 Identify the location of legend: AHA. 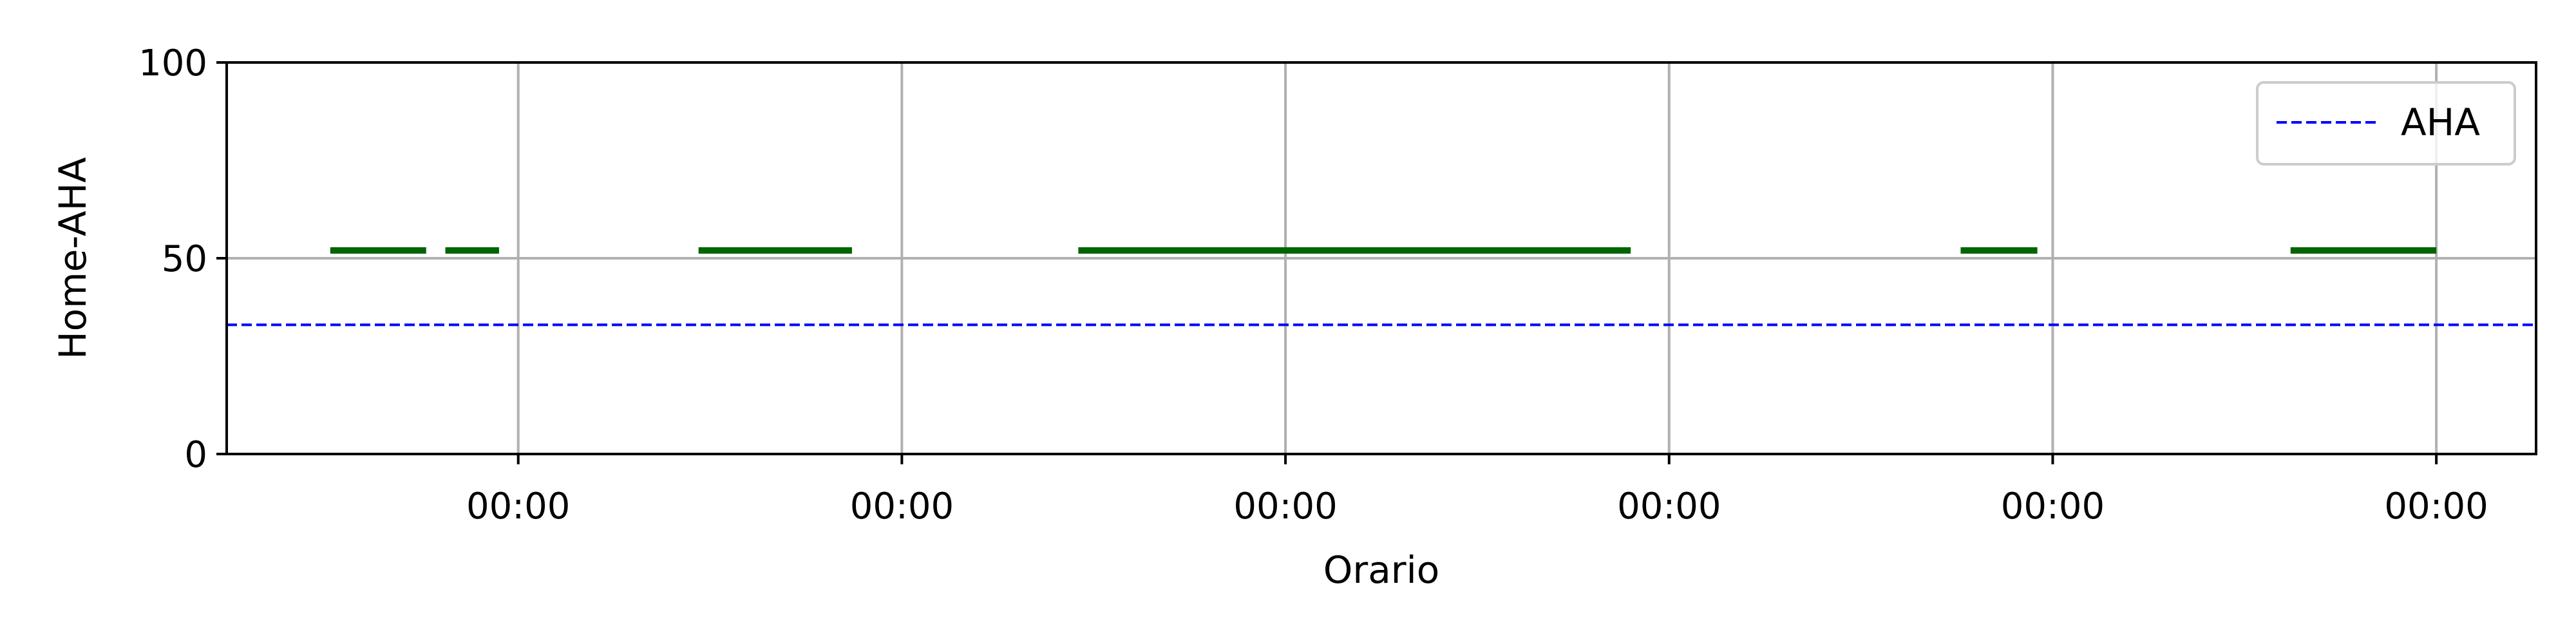
(2386, 124).